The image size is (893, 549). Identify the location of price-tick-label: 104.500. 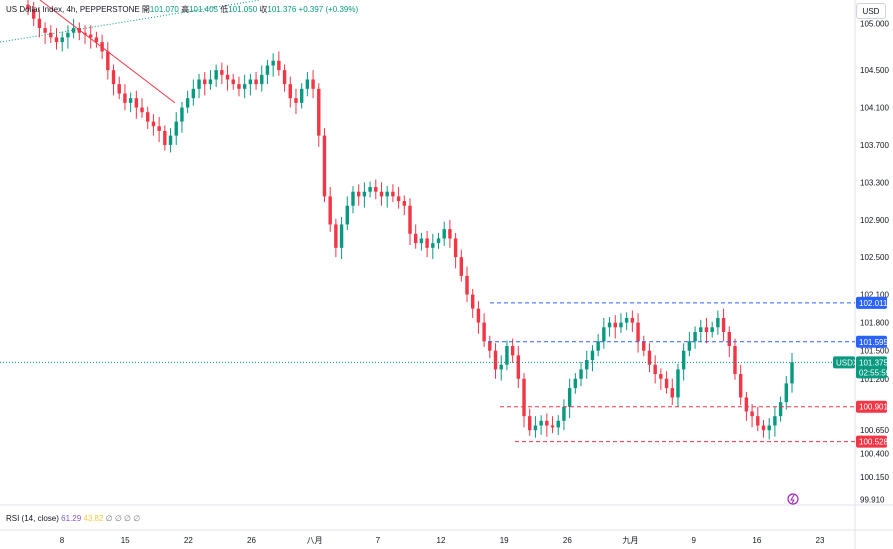
(874, 70).